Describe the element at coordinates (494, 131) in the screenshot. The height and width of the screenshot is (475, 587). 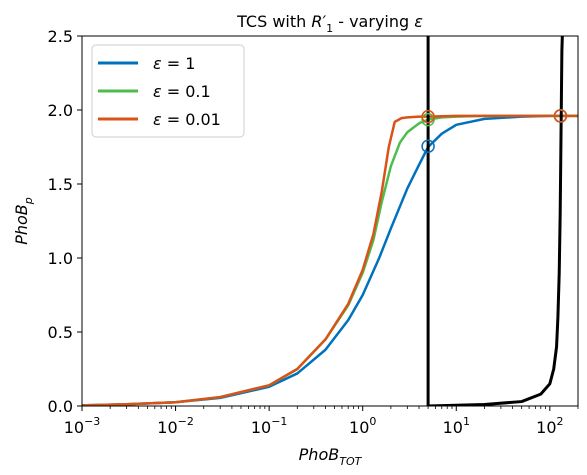
I see `marker-layer` at that location.